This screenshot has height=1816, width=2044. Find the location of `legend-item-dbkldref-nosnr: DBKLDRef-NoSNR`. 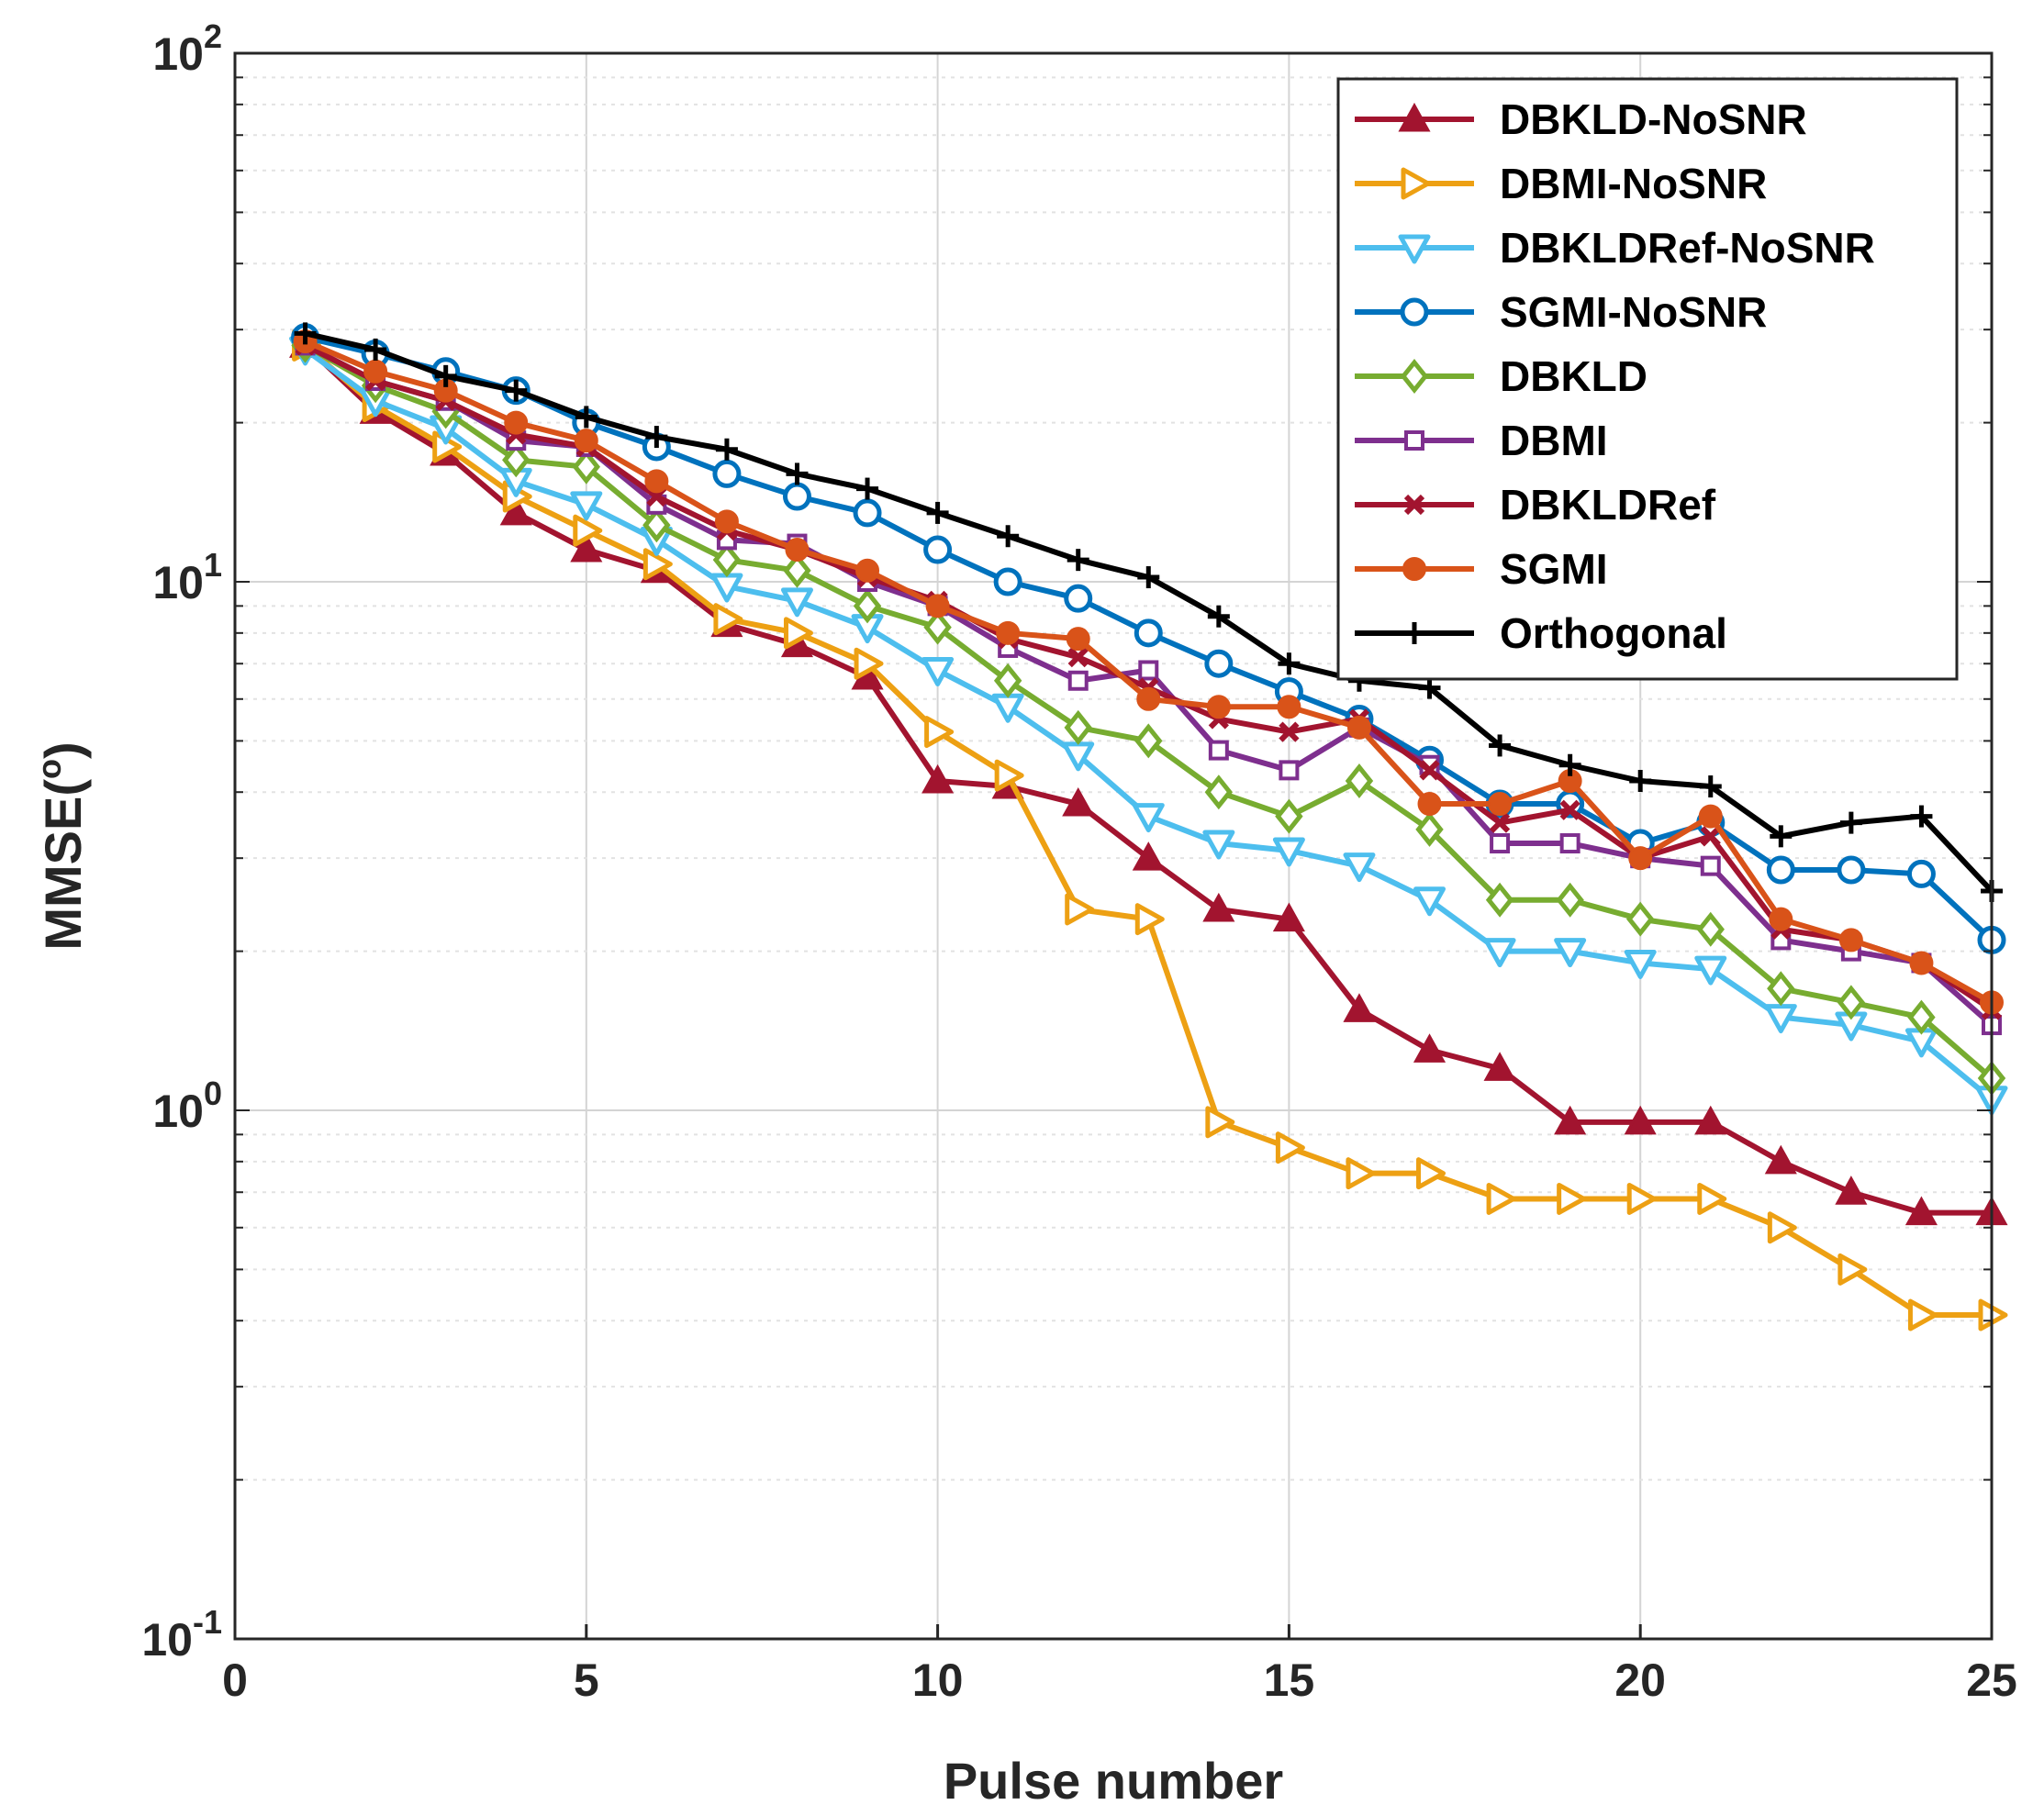

legend-item-dbkldref-nosnr: DBKLDRef-NoSNR is located at coordinates (1615, 248).